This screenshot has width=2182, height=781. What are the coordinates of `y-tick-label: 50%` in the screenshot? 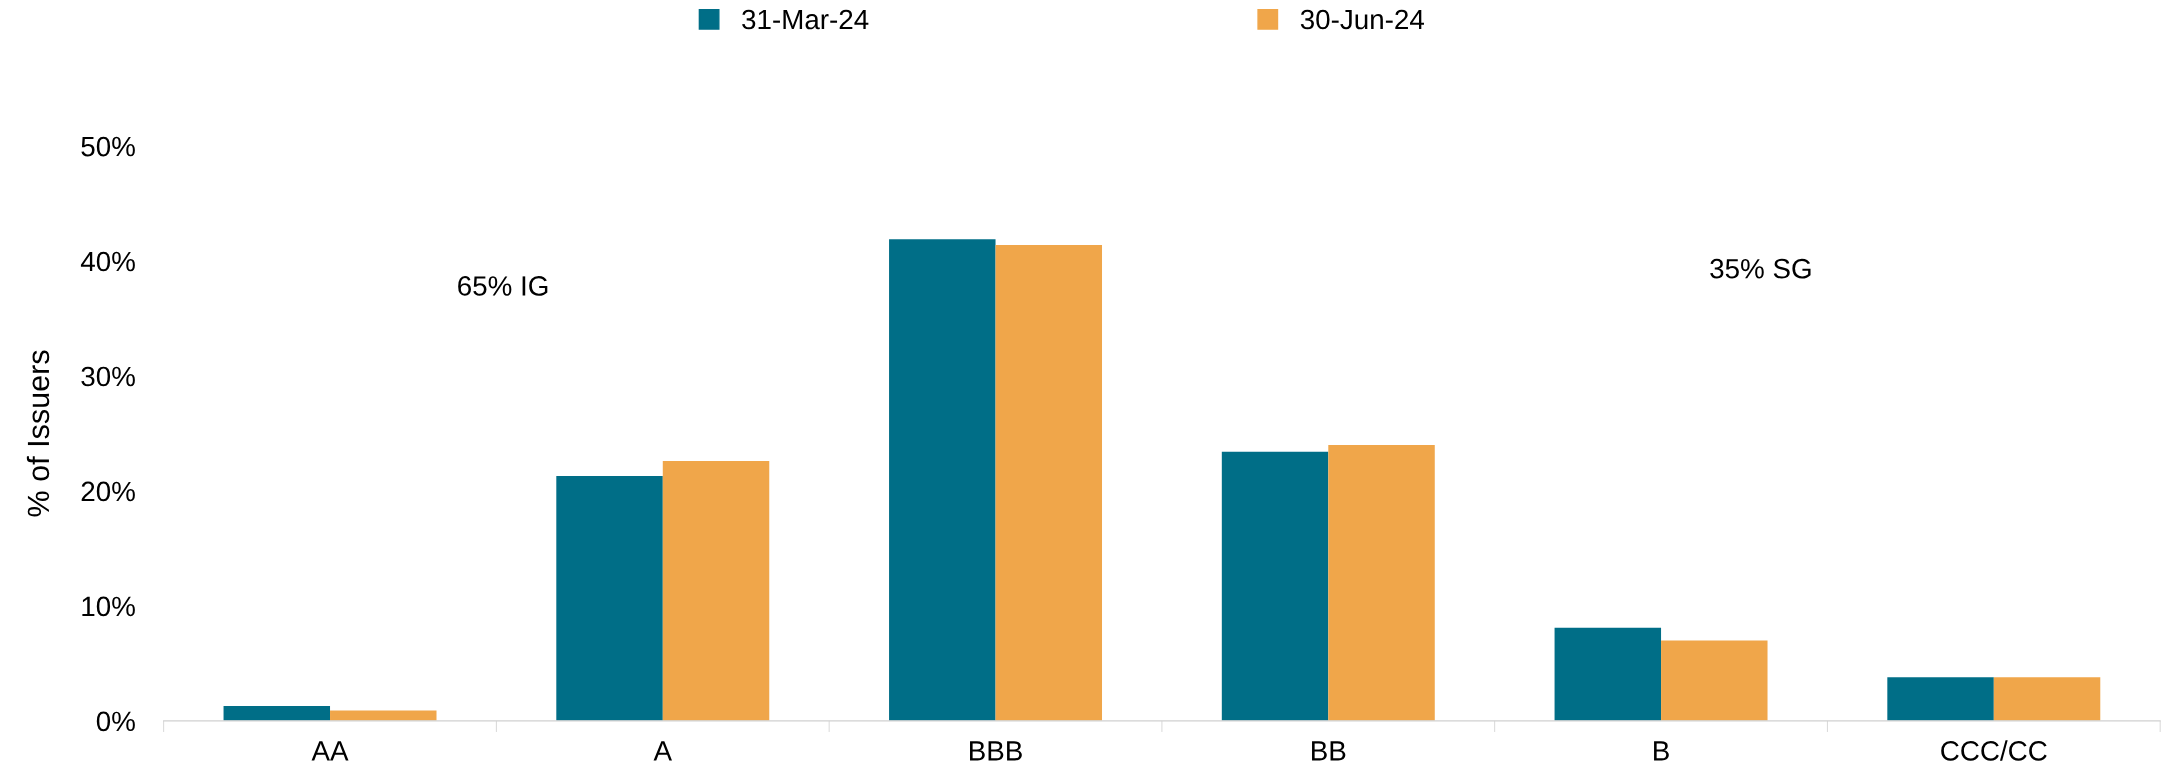 It's located at (108, 146).